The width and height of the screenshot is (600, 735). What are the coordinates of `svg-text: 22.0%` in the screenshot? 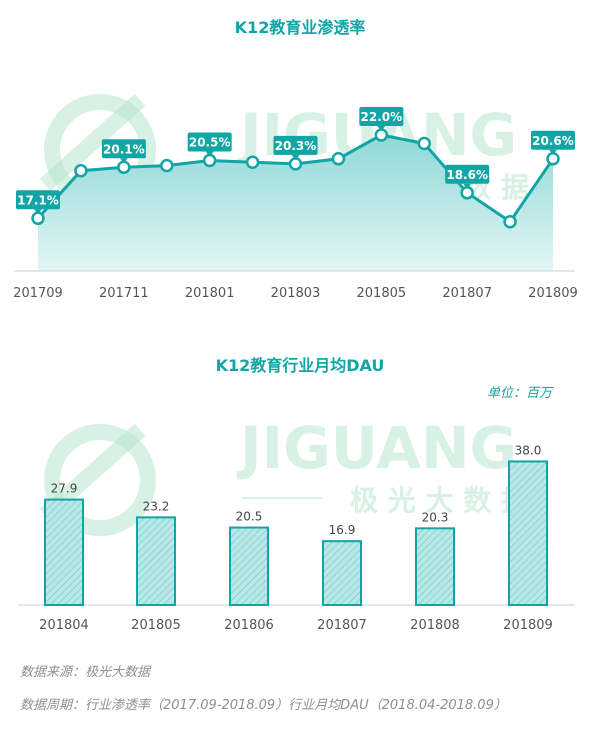 It's located at (382, 117).